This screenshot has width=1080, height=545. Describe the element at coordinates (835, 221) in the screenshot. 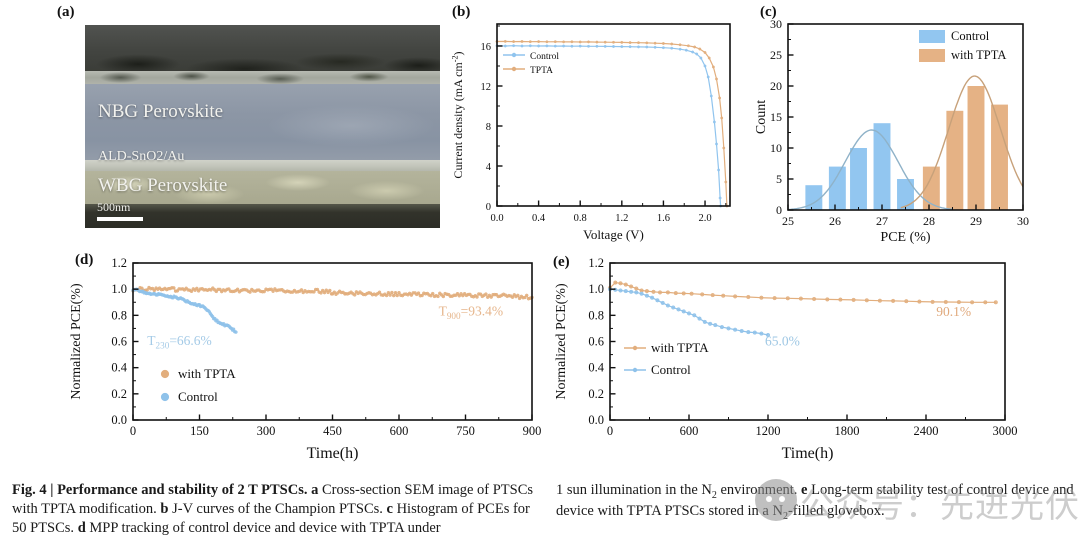

I see `svg-text: 26` at that location.